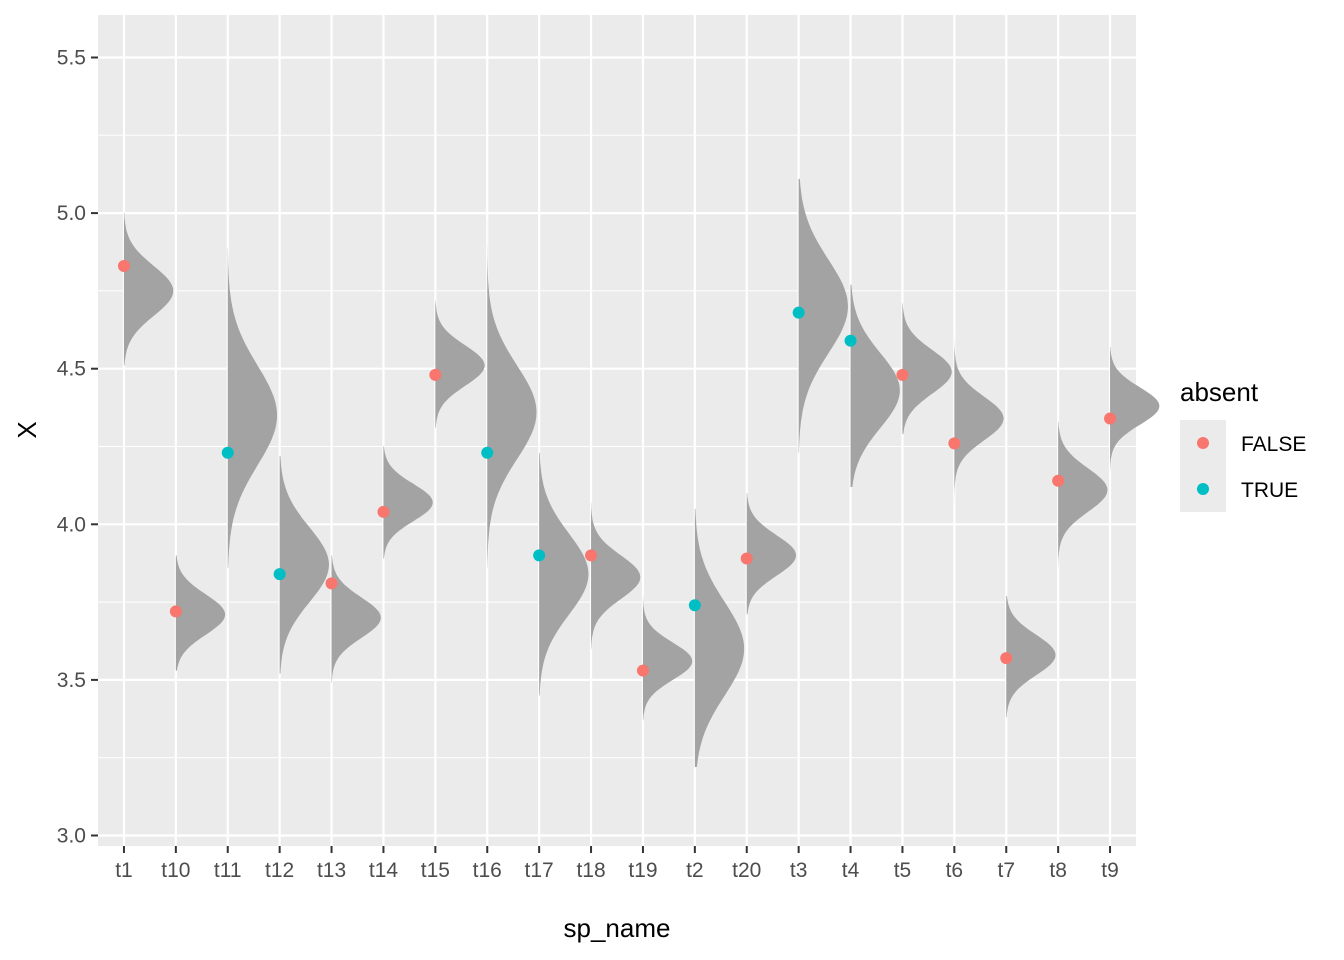 The width and height of the screenshot is (1344, 960). I want to click on density-t2, so click(719, 638).